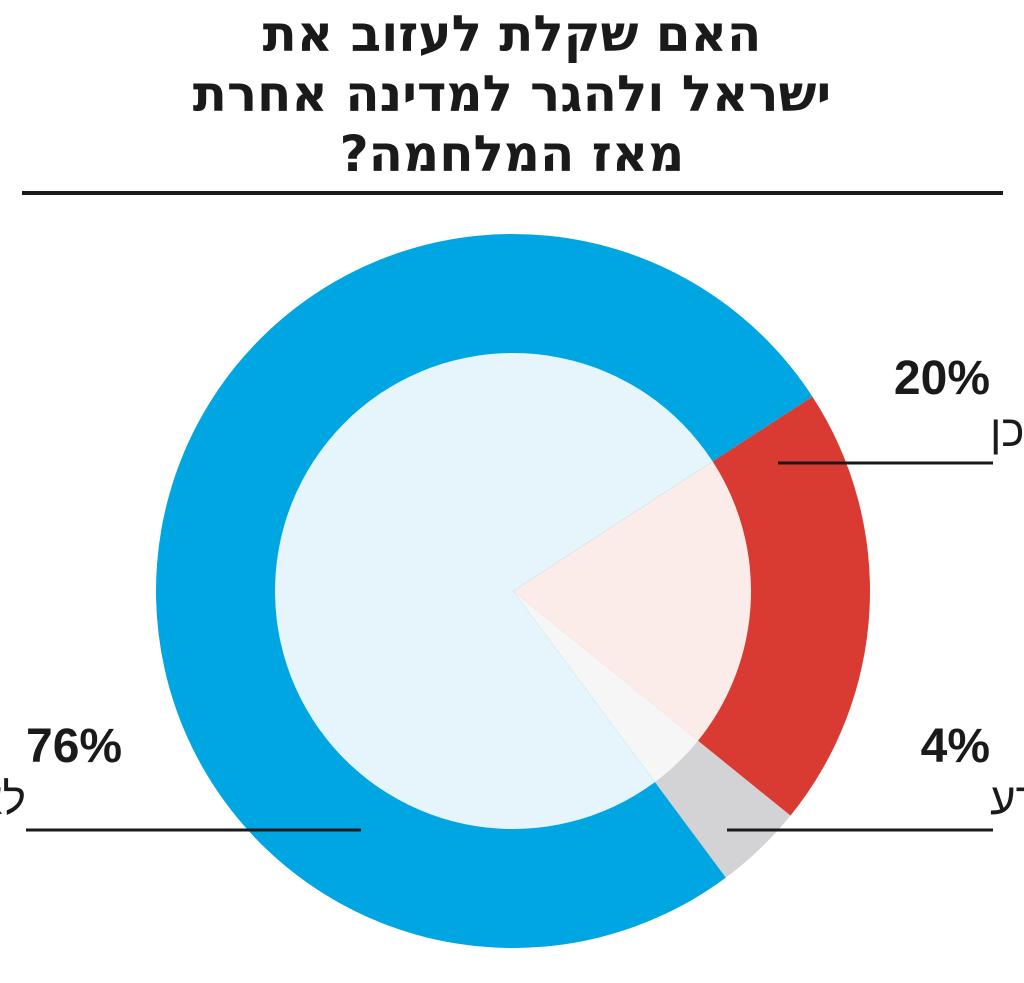 The width and height of the screenshot is (1024, 983). I want to click on slice-1-value-label: 20%, so click(942, 378).